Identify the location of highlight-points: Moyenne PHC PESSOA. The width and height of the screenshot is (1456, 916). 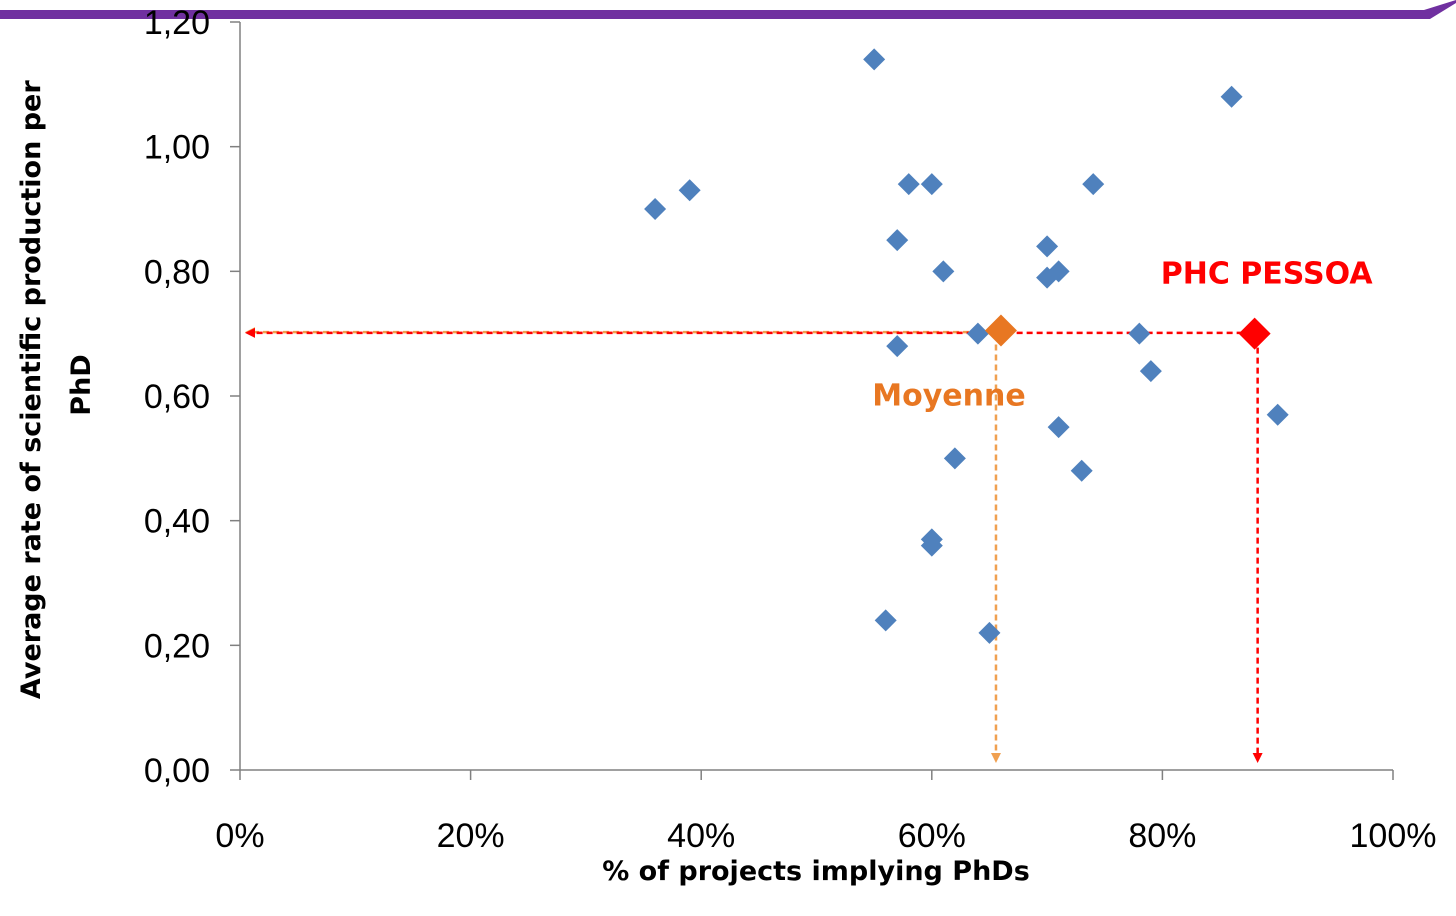
(1122, 335).